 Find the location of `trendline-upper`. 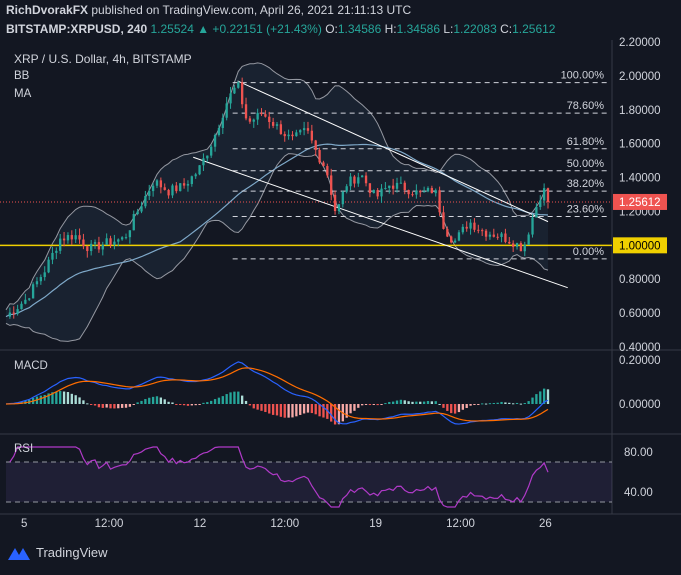

trendline-upper is located at coordinates (393, 151).